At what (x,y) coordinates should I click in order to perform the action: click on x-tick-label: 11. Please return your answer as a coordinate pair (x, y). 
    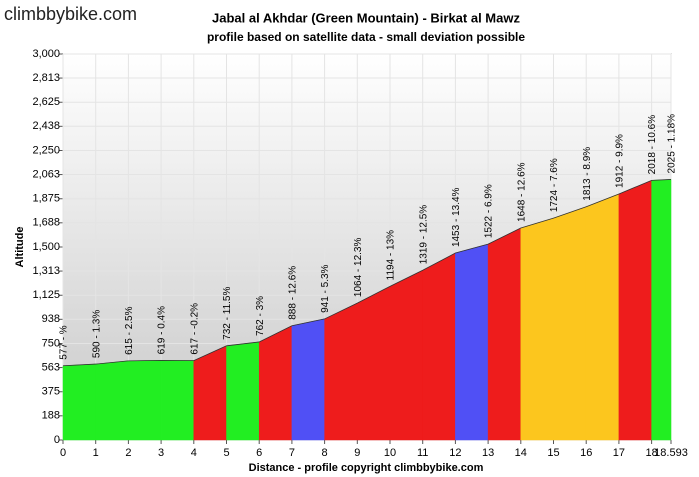
    Looking at the image, I should click on (422, 453).